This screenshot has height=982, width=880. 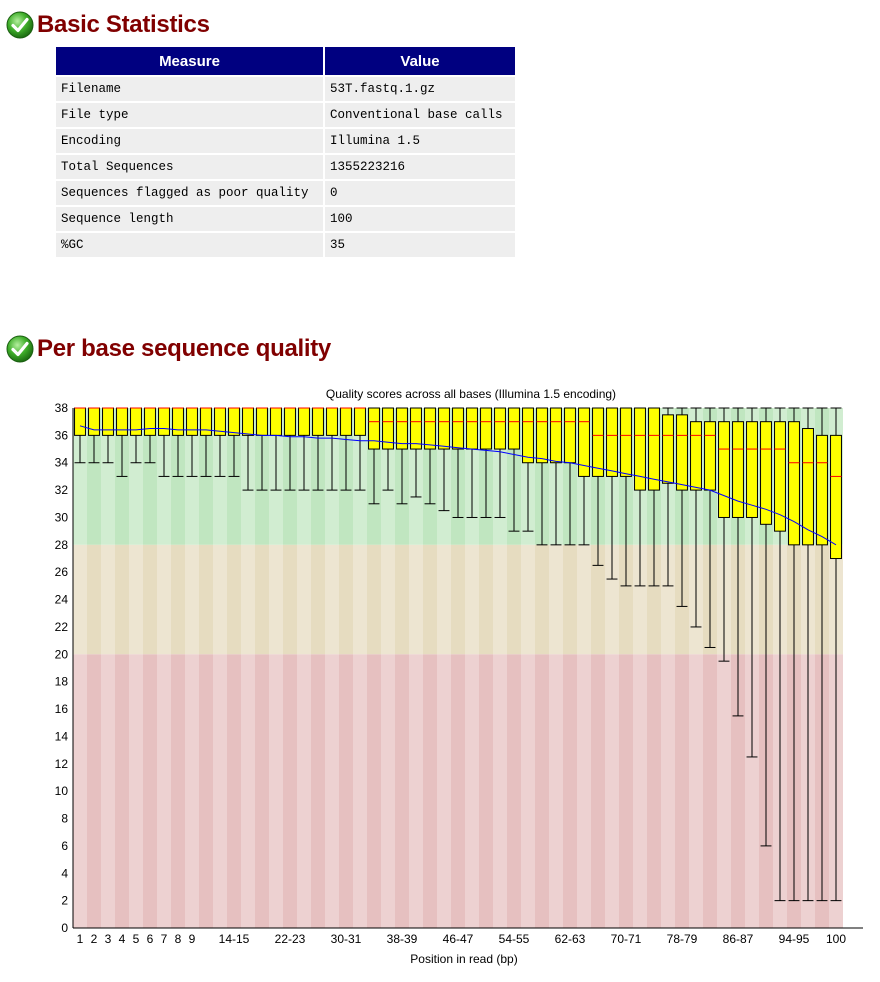 I want to click on y-tick-label: 16, so click(x=62, y=709).